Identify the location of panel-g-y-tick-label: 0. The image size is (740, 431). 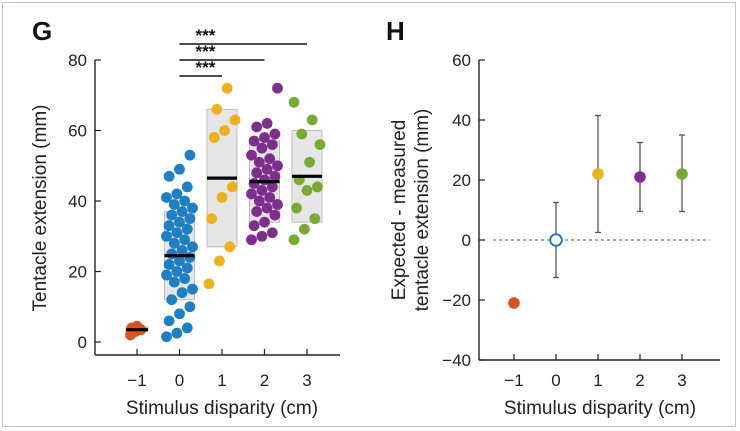
(82, 342).